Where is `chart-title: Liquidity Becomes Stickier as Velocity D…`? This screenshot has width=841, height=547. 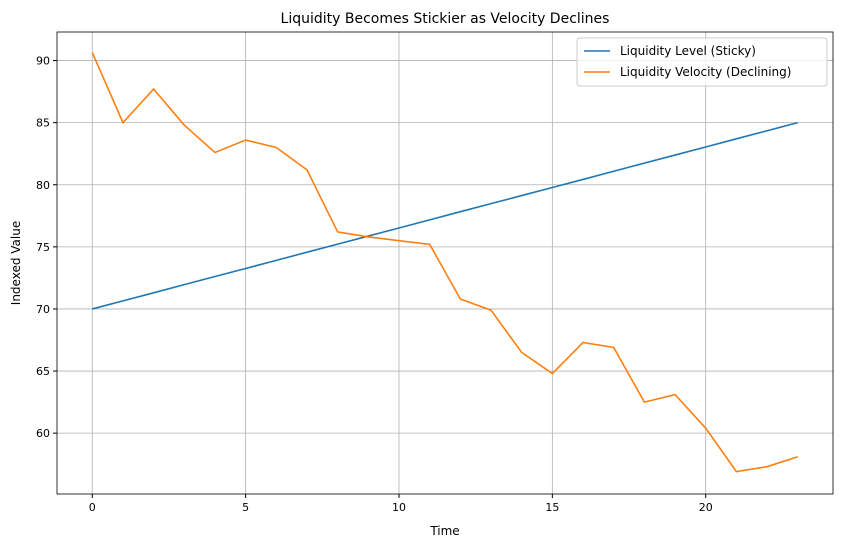 chart-title: Liquidity Becomes Stickier as Velocity D… is located at coordinates (445, 19).